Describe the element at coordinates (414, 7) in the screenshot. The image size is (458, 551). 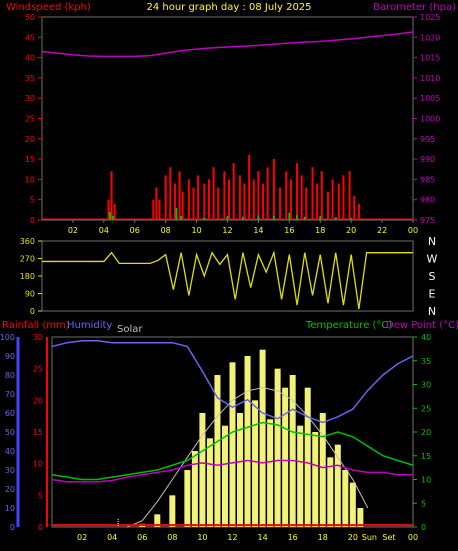
I see `barometer-axis-title: Barometer (hpa)` at that location.